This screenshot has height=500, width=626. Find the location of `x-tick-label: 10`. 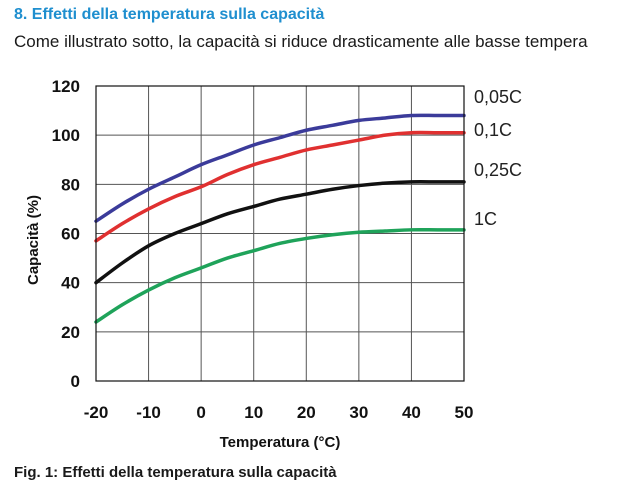

x-tick-label: 10 is located at coordinates (253, 412).